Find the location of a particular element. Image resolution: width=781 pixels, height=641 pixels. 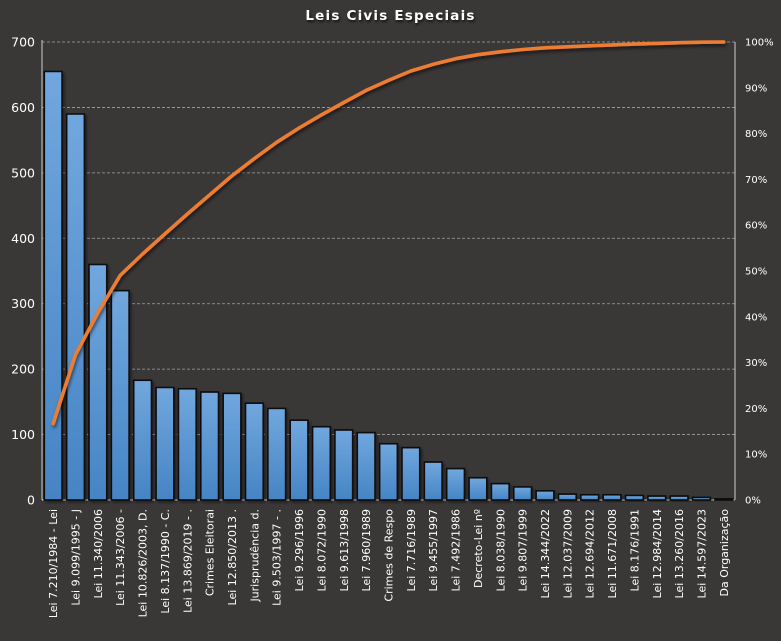

x-axis-label: Lei 8.038/1990 is located at coordinates (500, 550).